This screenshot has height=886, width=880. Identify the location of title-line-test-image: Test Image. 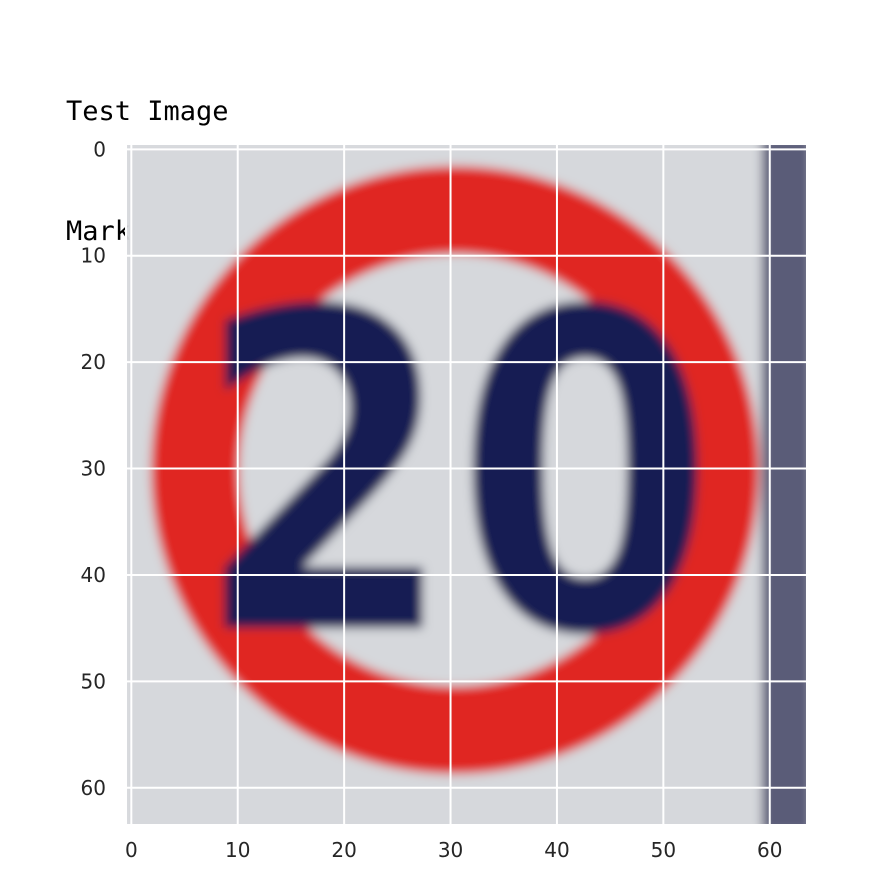
(147, 111).